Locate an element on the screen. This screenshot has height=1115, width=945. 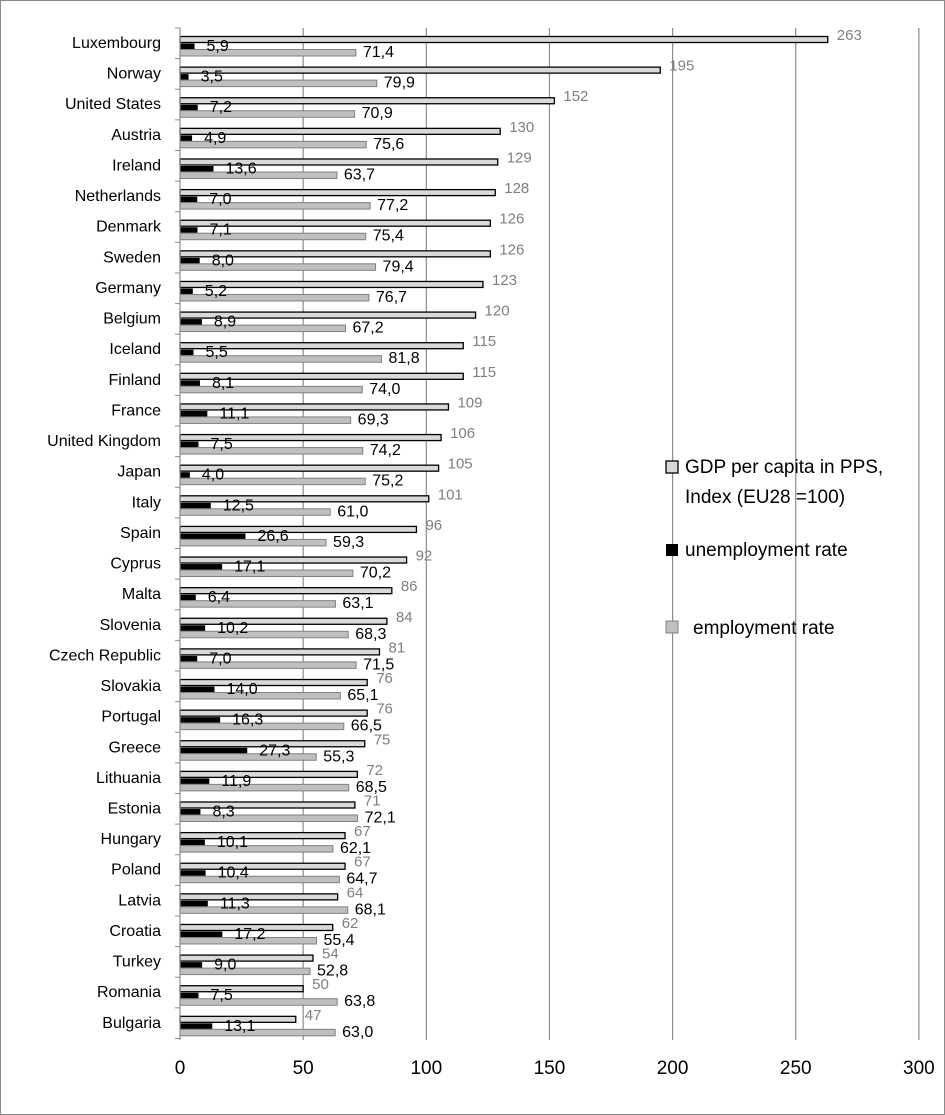
employment-value-label: 71,5 is located at coordinates (378, 664).